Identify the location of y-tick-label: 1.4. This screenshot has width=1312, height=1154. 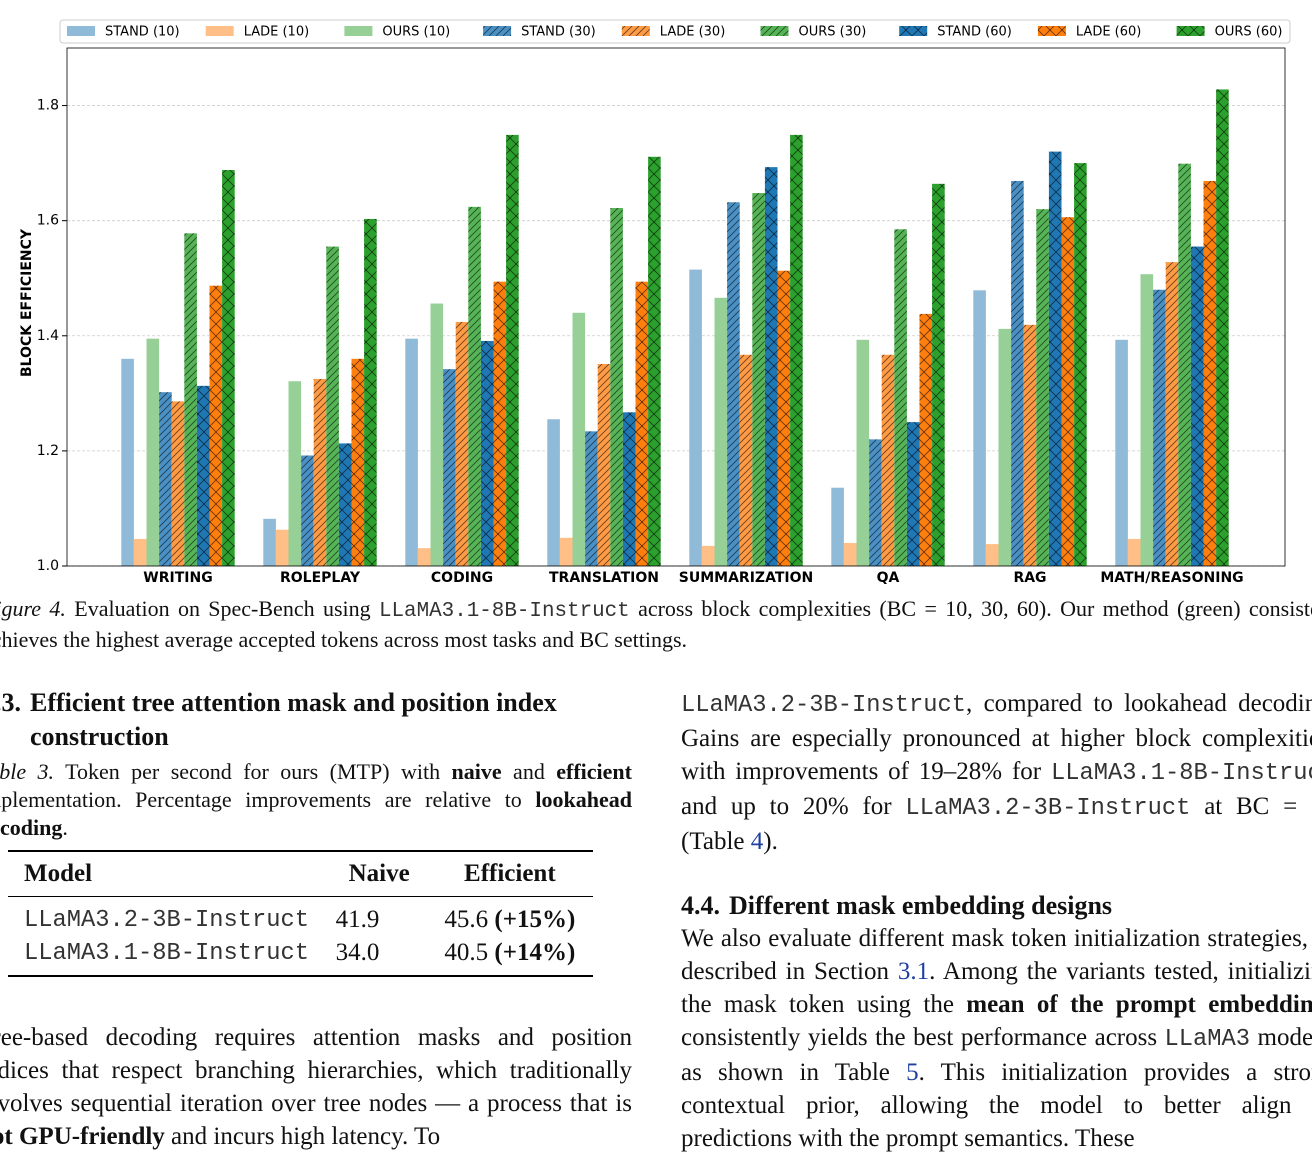
(48, 336).